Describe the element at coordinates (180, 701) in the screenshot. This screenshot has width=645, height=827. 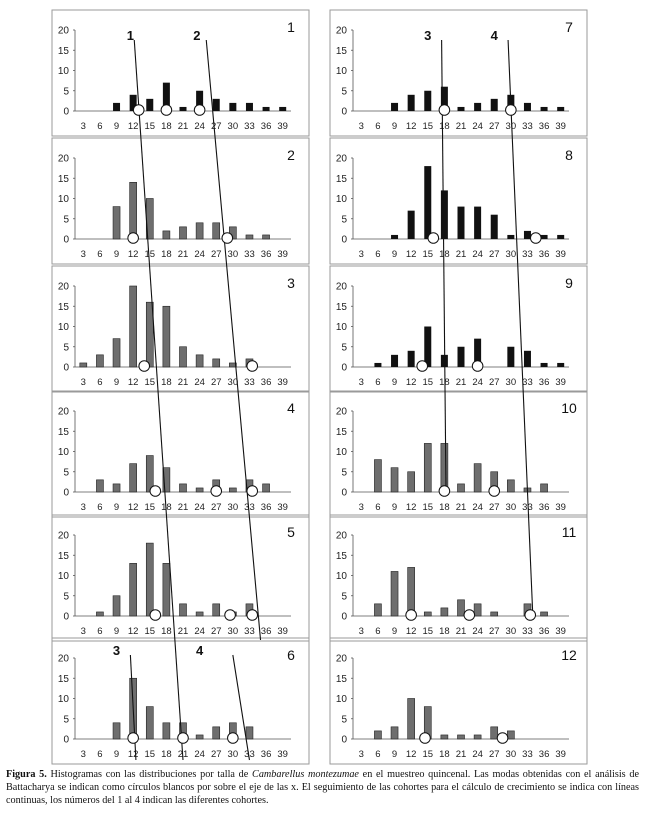
I see `histogram-panel-6: 05101520369121518212427303336396` at that location.